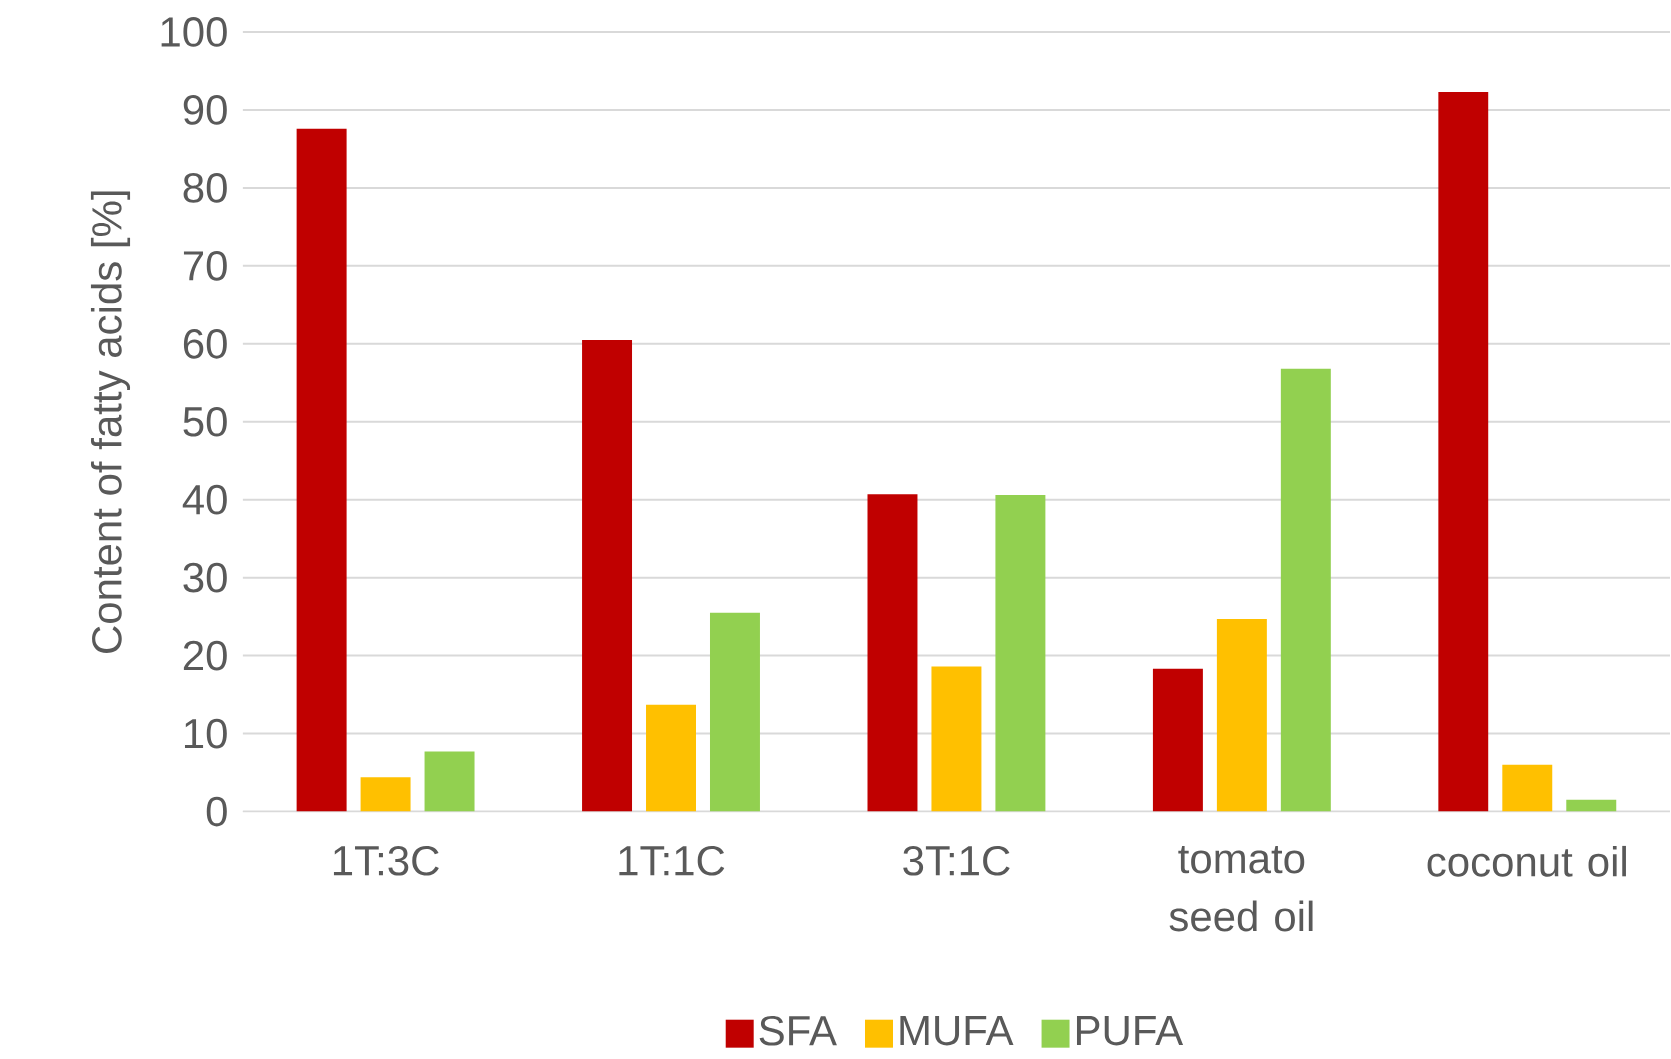  I want to click on y-tick-label: 40, so click(204, 499).